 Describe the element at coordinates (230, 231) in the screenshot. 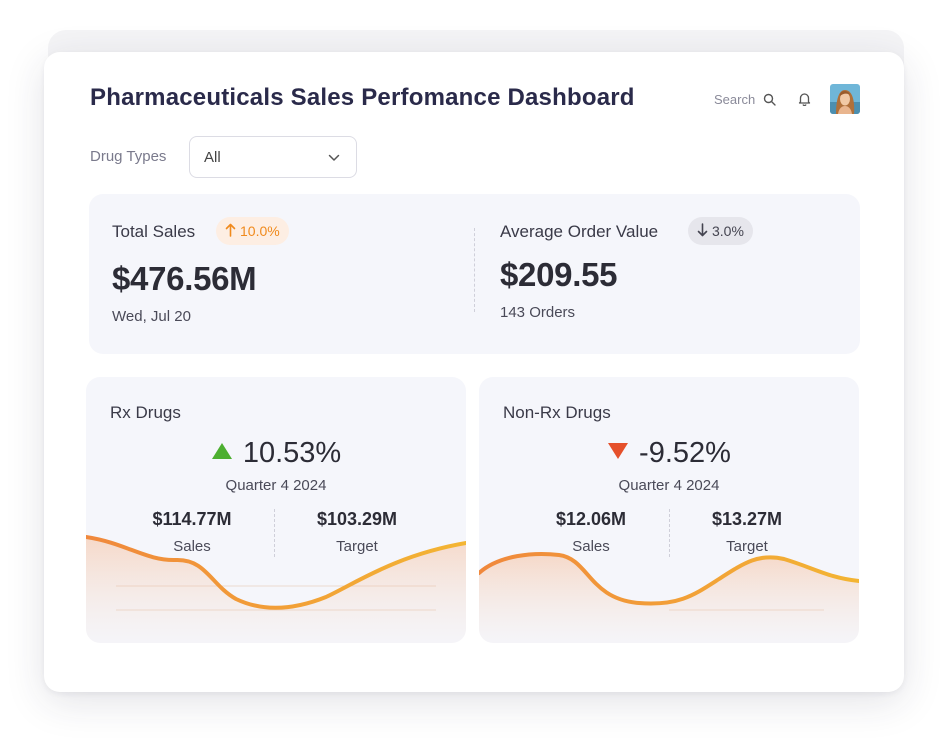

I see `arrow-up-icon` at that location.